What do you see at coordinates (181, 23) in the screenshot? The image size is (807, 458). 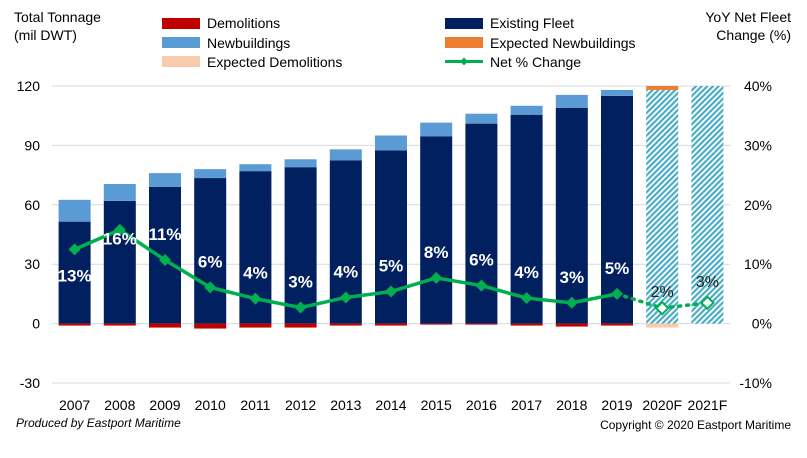 I see `legend-swatch-demolitions` at bounding box center [181, 23].